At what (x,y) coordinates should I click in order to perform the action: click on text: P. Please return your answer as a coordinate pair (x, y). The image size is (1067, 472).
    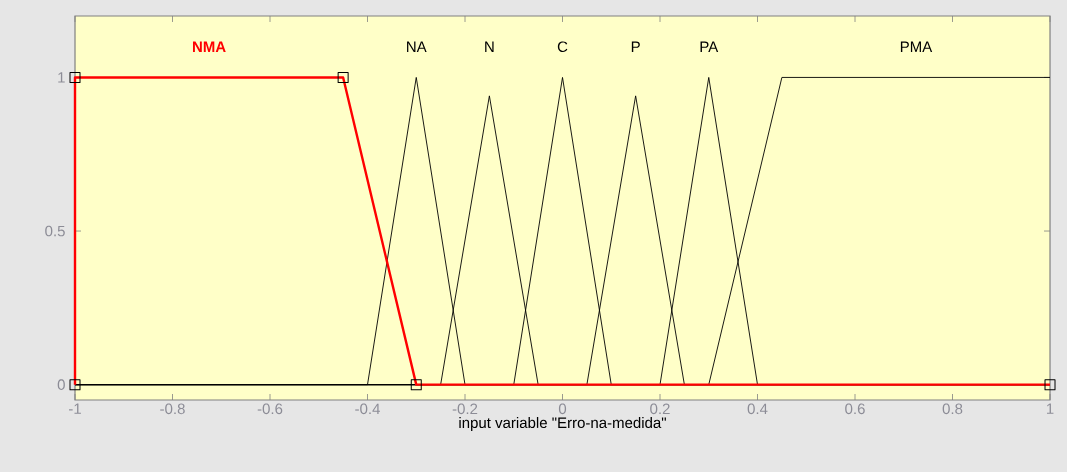
    Looking at the image, I should click on (635, 46).